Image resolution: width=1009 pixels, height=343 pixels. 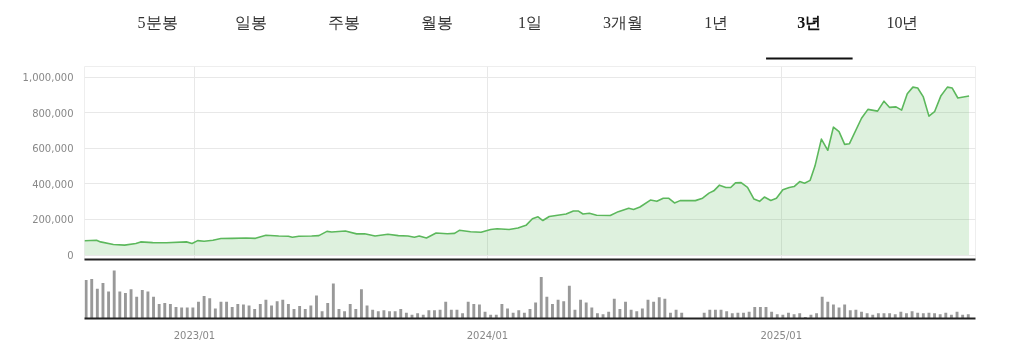 I want to click on y-tick-label: 800,000, so click(x=53, y=113).